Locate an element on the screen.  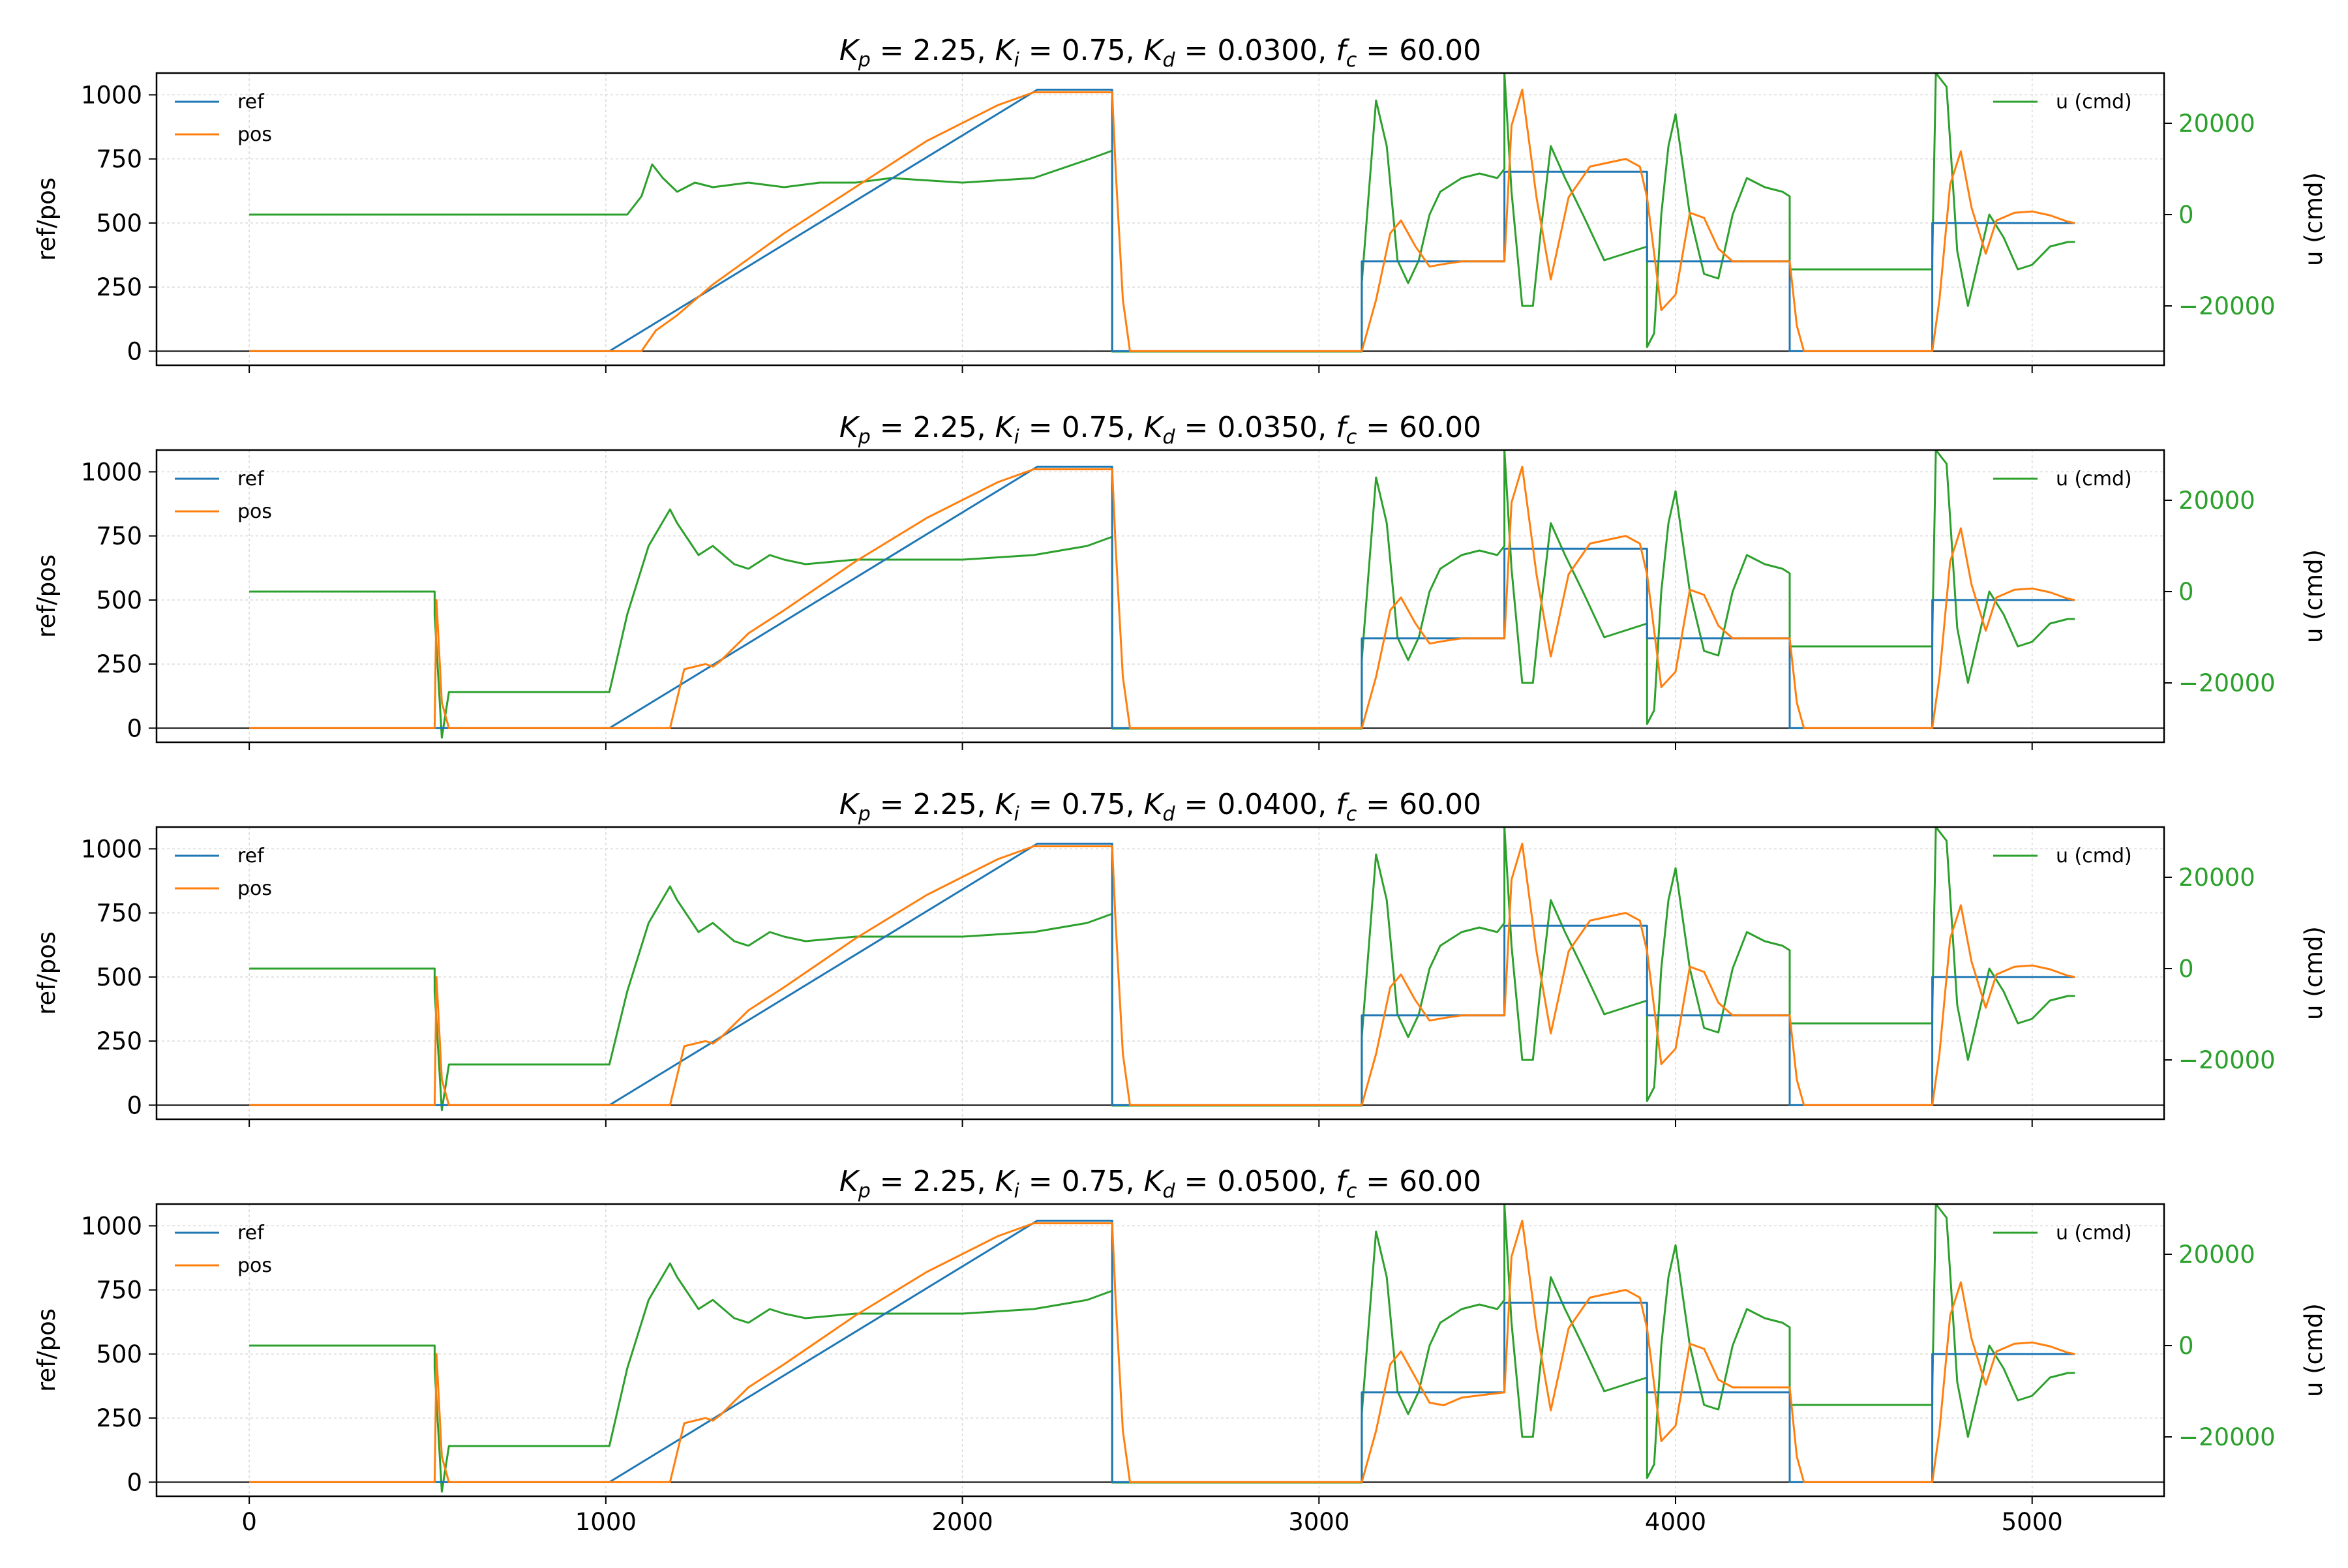
x-tick-label: 5000 is located at coordinates (2033, 1522).